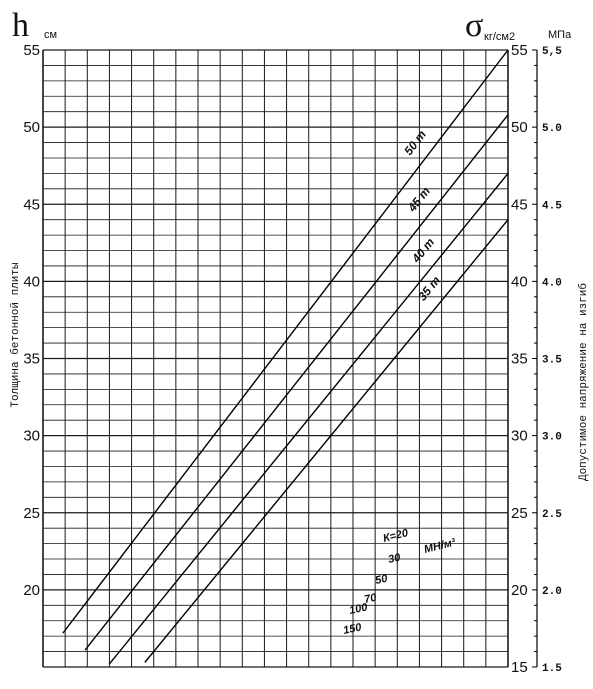  Describe the element at coordinates (519, 513) in the screenshot. I see `right-tick-label: 25` at that location.